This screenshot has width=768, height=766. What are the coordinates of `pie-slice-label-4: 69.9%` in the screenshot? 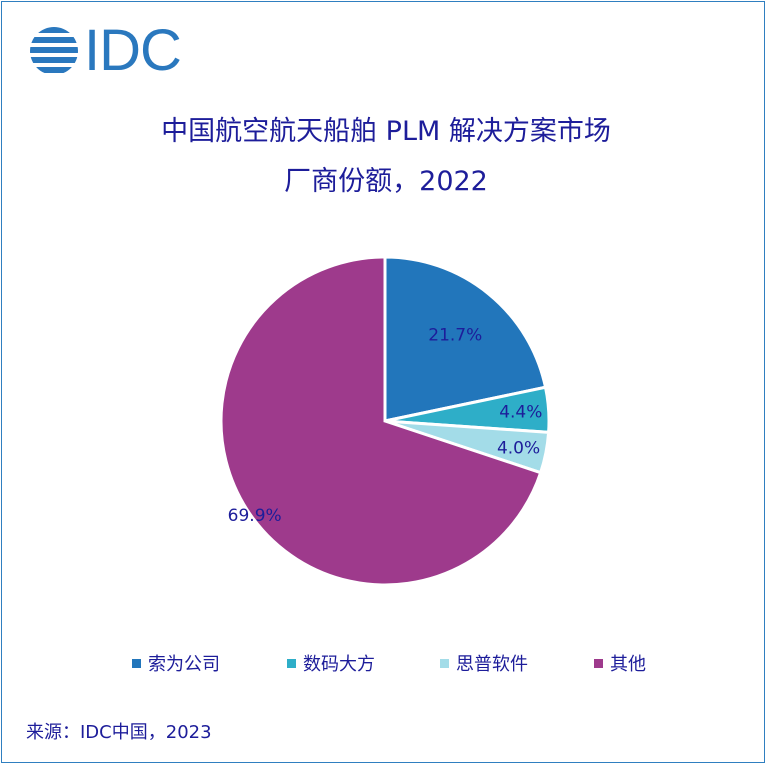 It's located at (255, 516).